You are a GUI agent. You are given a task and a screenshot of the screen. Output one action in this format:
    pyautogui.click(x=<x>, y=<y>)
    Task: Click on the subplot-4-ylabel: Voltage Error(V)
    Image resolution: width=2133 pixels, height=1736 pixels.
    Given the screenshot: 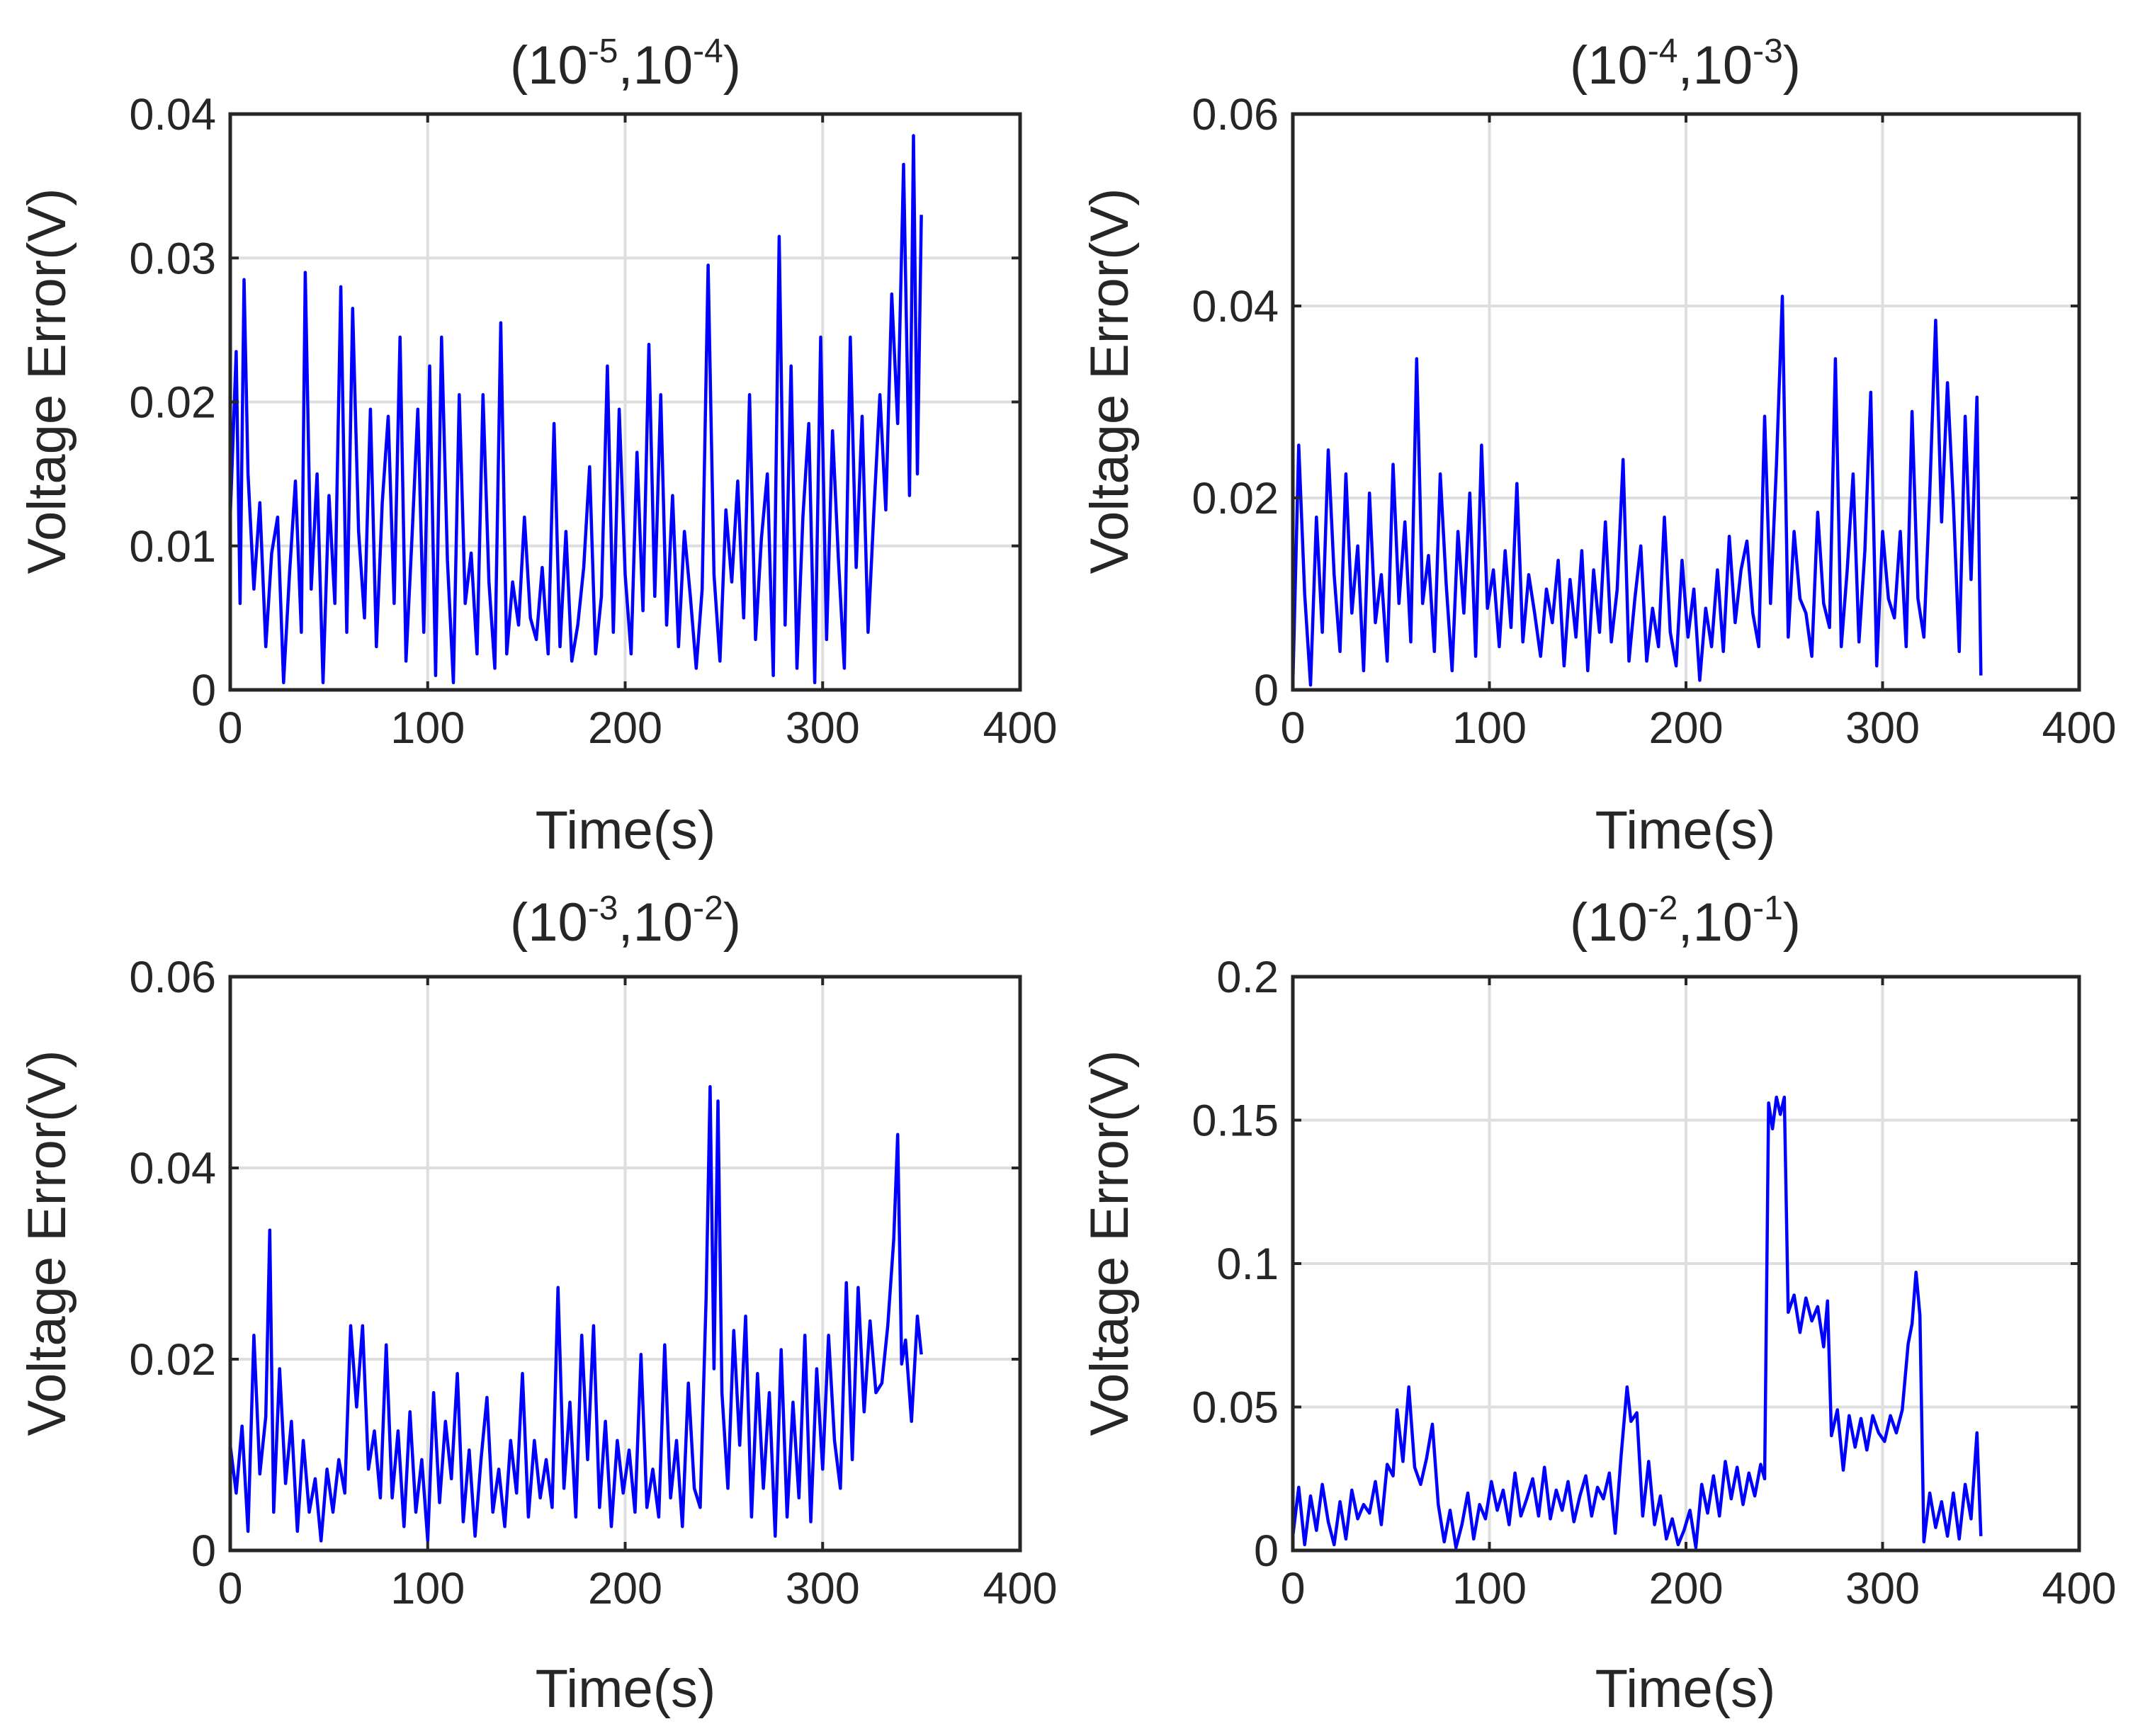 What is the action you would take?
    pyautogui.click(x=1110, y=1243)
    